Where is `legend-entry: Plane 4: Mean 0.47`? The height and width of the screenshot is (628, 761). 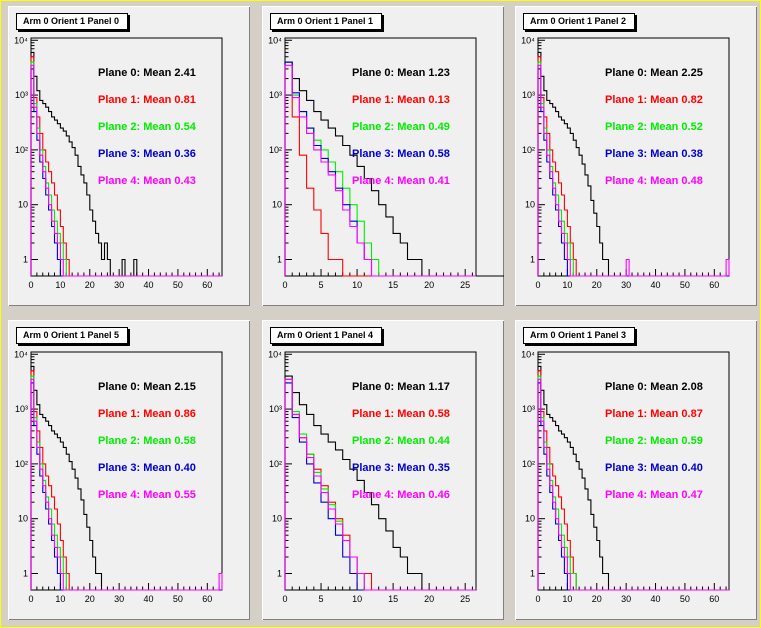
legend-entry: Plane 4: Mean 0.47 is located at coordinates (654, 495).